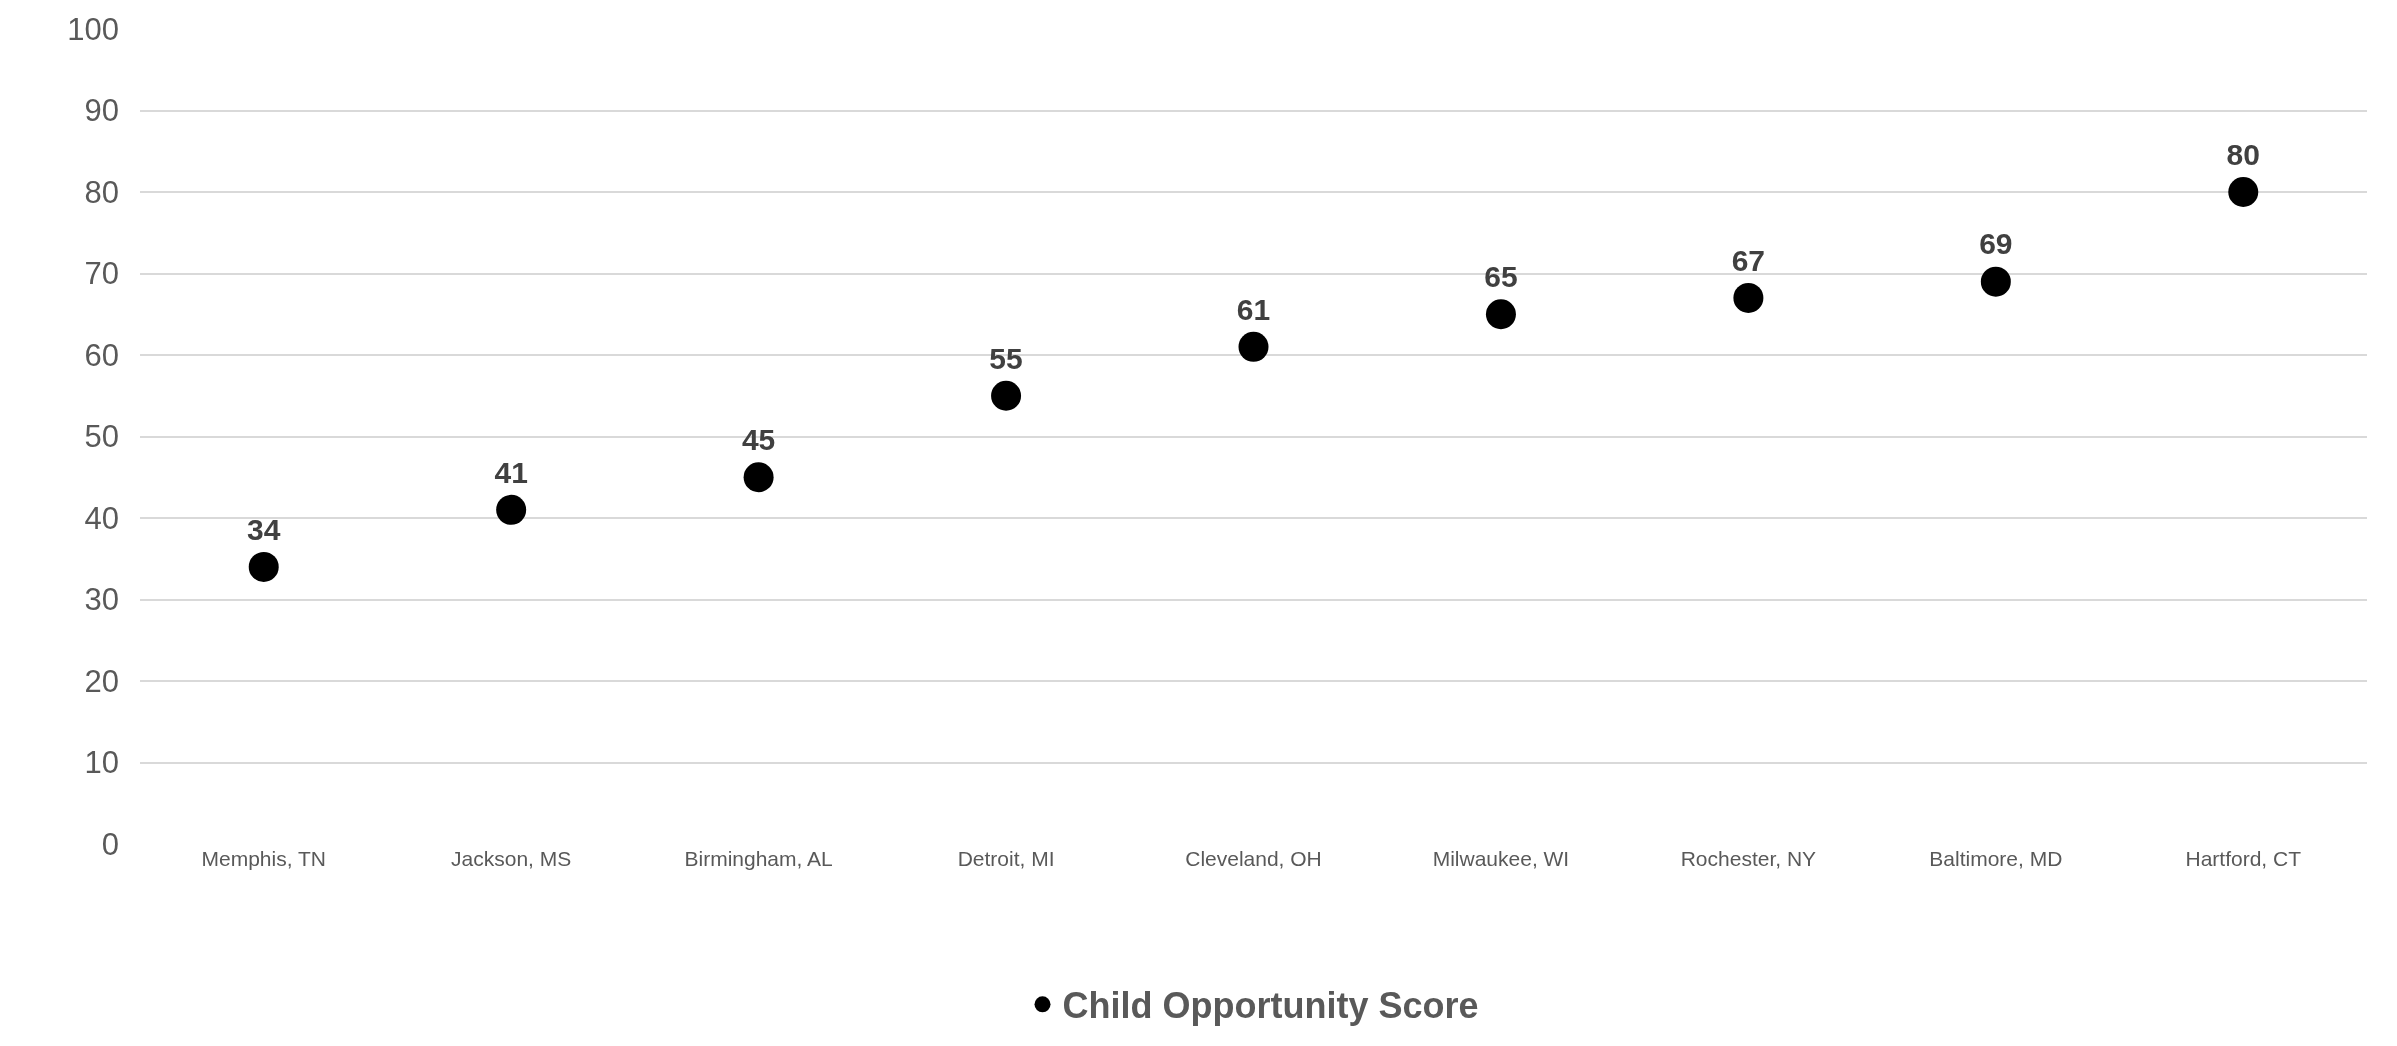 The width and height of the screenshot is (2397, 1046). What do you see at coordinates (263, 858) in the screenshot?
I see `x-tick-label: Memphis, TN` at bounding box center [263, 858].